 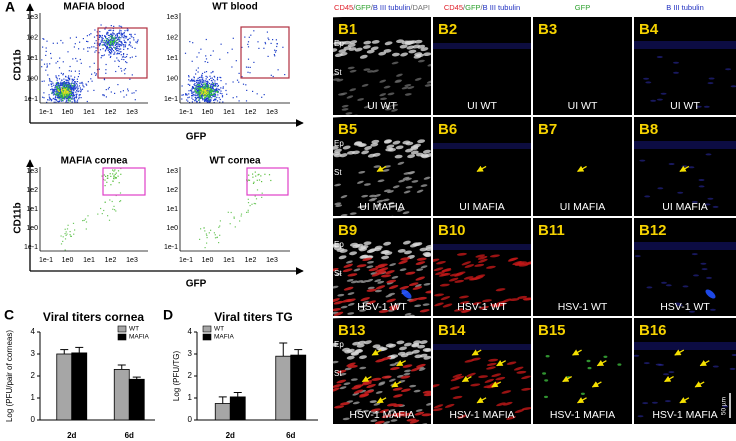 What do you see at coordinates (382, 7) in the screenshot?
I see `channel-header: CD45/GFP/B III tubulin/DAPI` at bounding box center [382, 7].